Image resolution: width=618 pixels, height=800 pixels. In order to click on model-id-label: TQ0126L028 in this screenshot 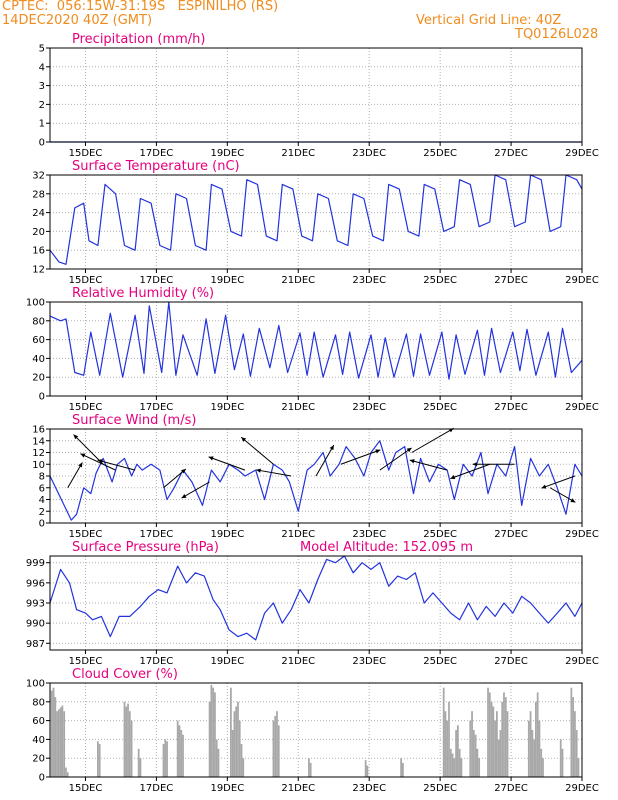, I will do `click(557, 34)`.